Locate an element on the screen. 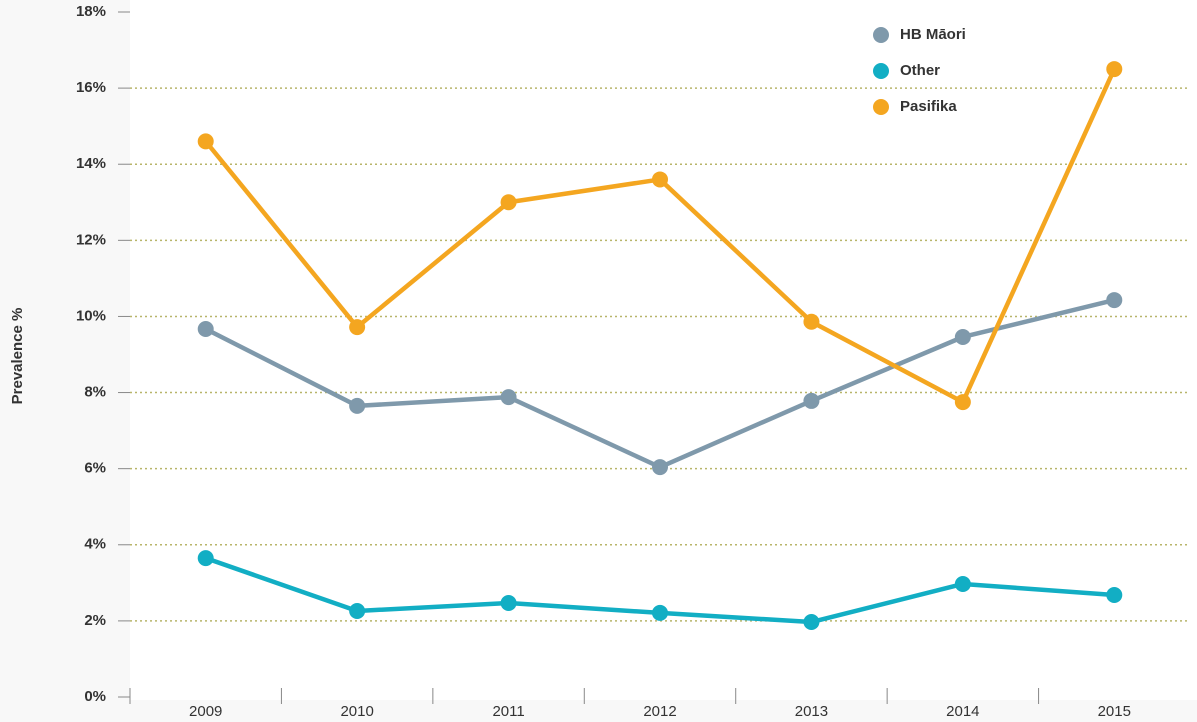 This screenshot has width=1197, height=722. x-tick-label: 2009 is located at coordinates (205, 711).